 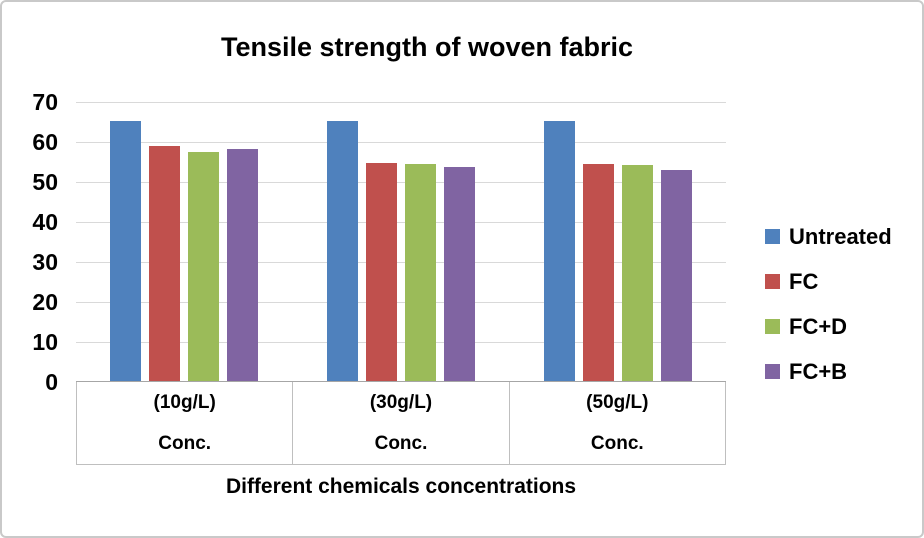 I want to click on legend-label: FC, so click(x=804, y=281).